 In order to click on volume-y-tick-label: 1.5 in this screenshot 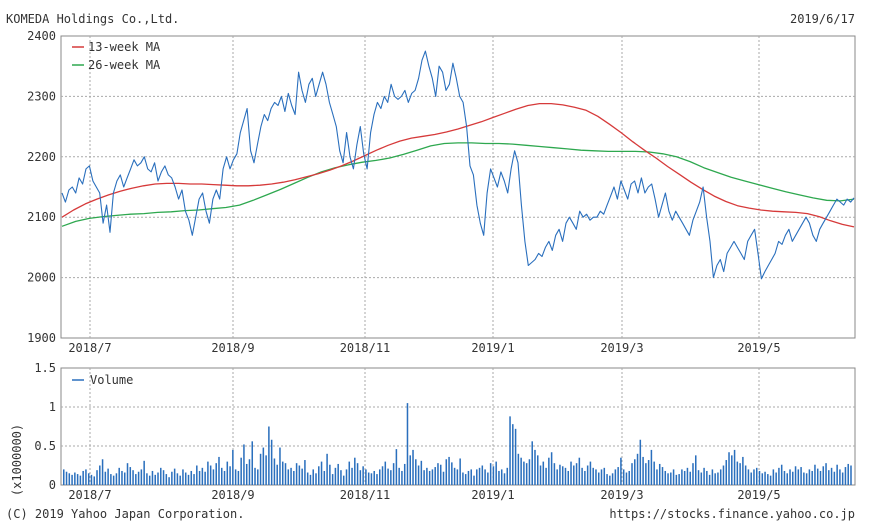, I will do `click(45, 368)`.